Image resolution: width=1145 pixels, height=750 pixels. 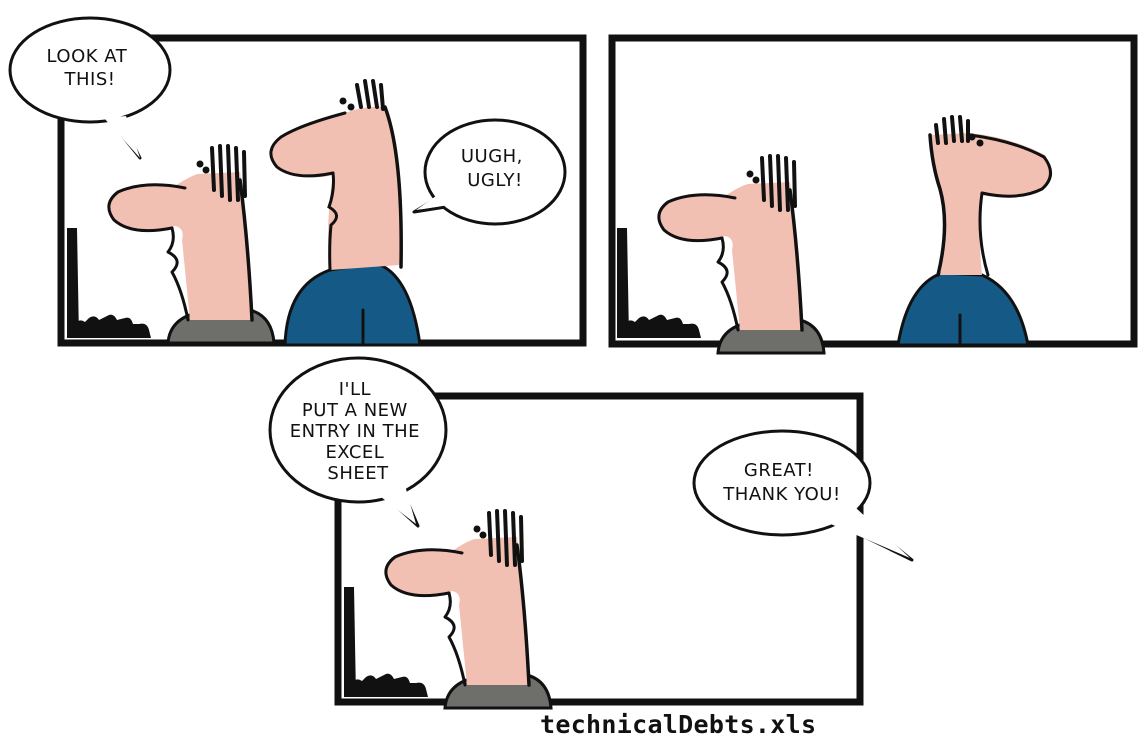 What do you see at coordinates (355, 410) in the screenshot?
I see `bubble-line: PUT A NEW` at bounding box center [355, 410].